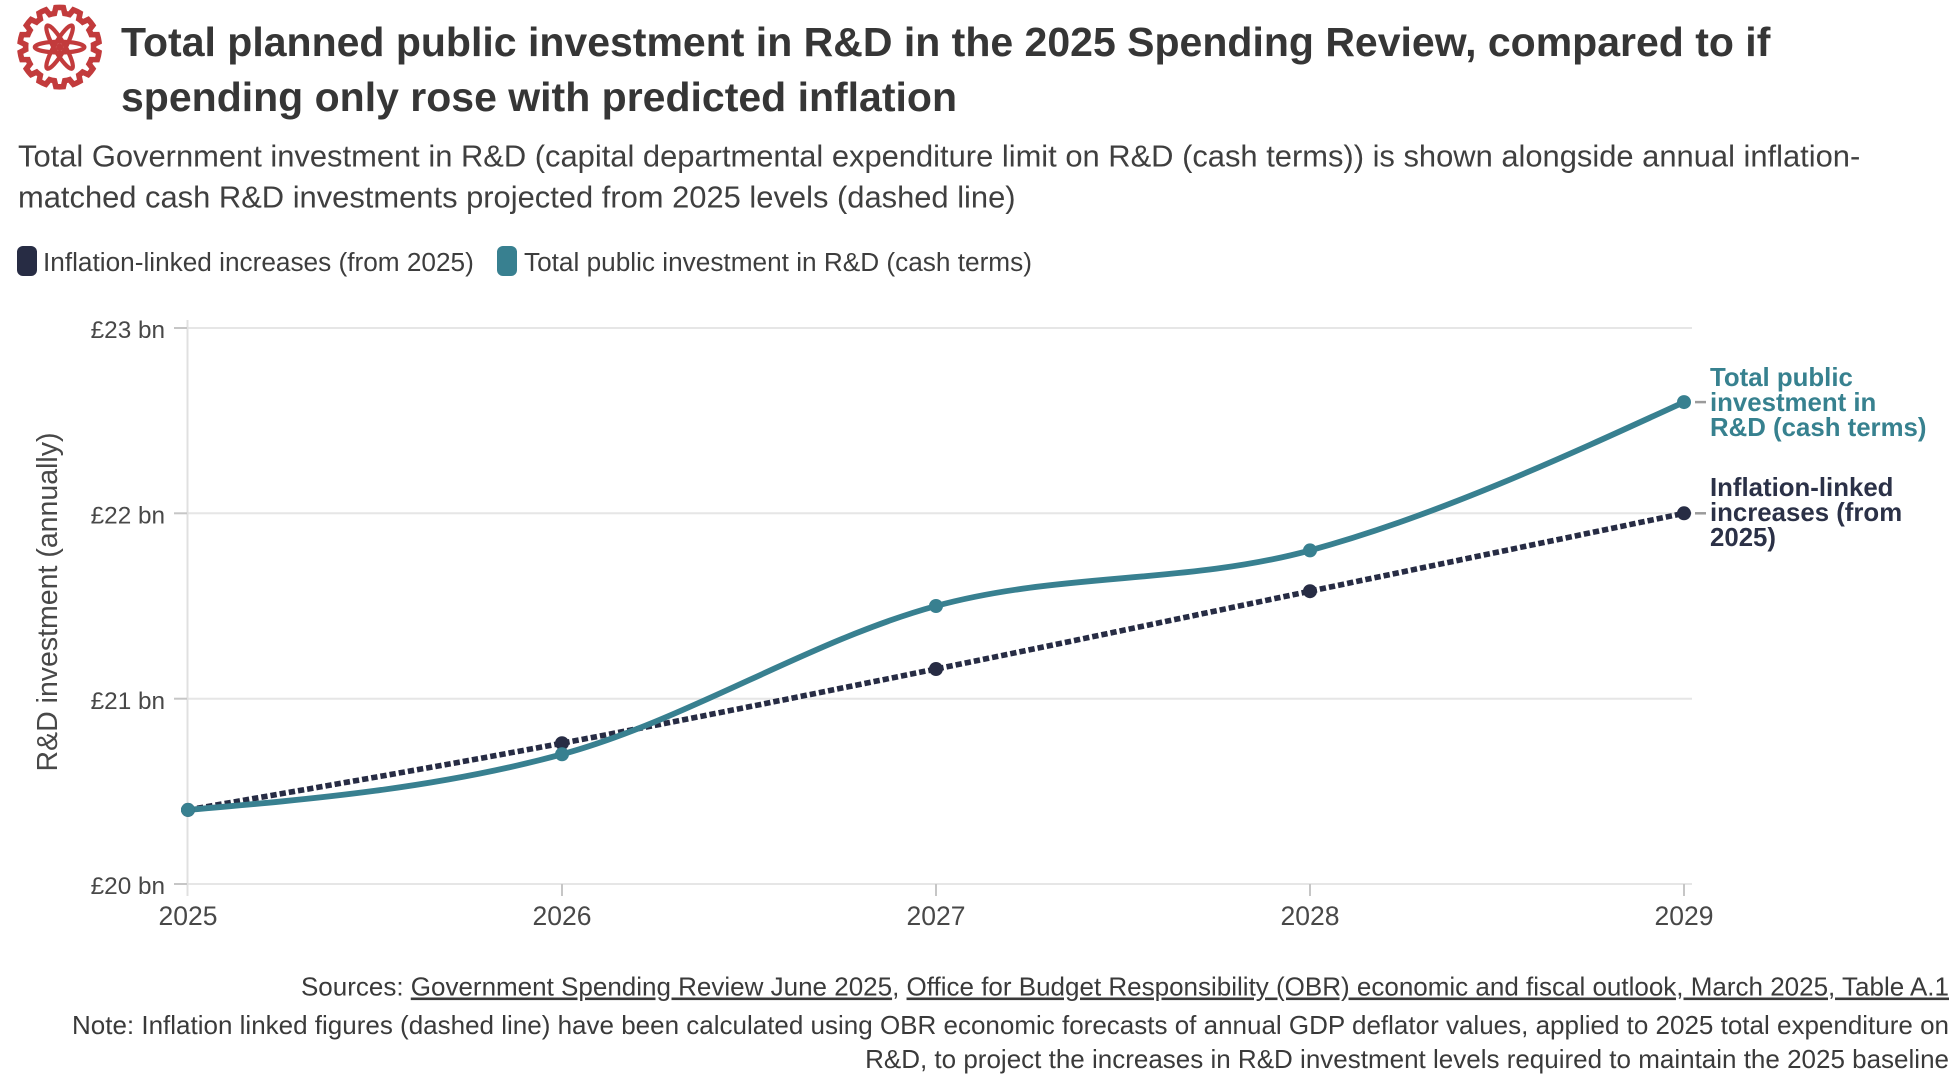 This screenshot has width=1952, height=1080. Describe the element at coordinates (936, 916) in the screenshot. I see `svg-text: 2027` at that location.